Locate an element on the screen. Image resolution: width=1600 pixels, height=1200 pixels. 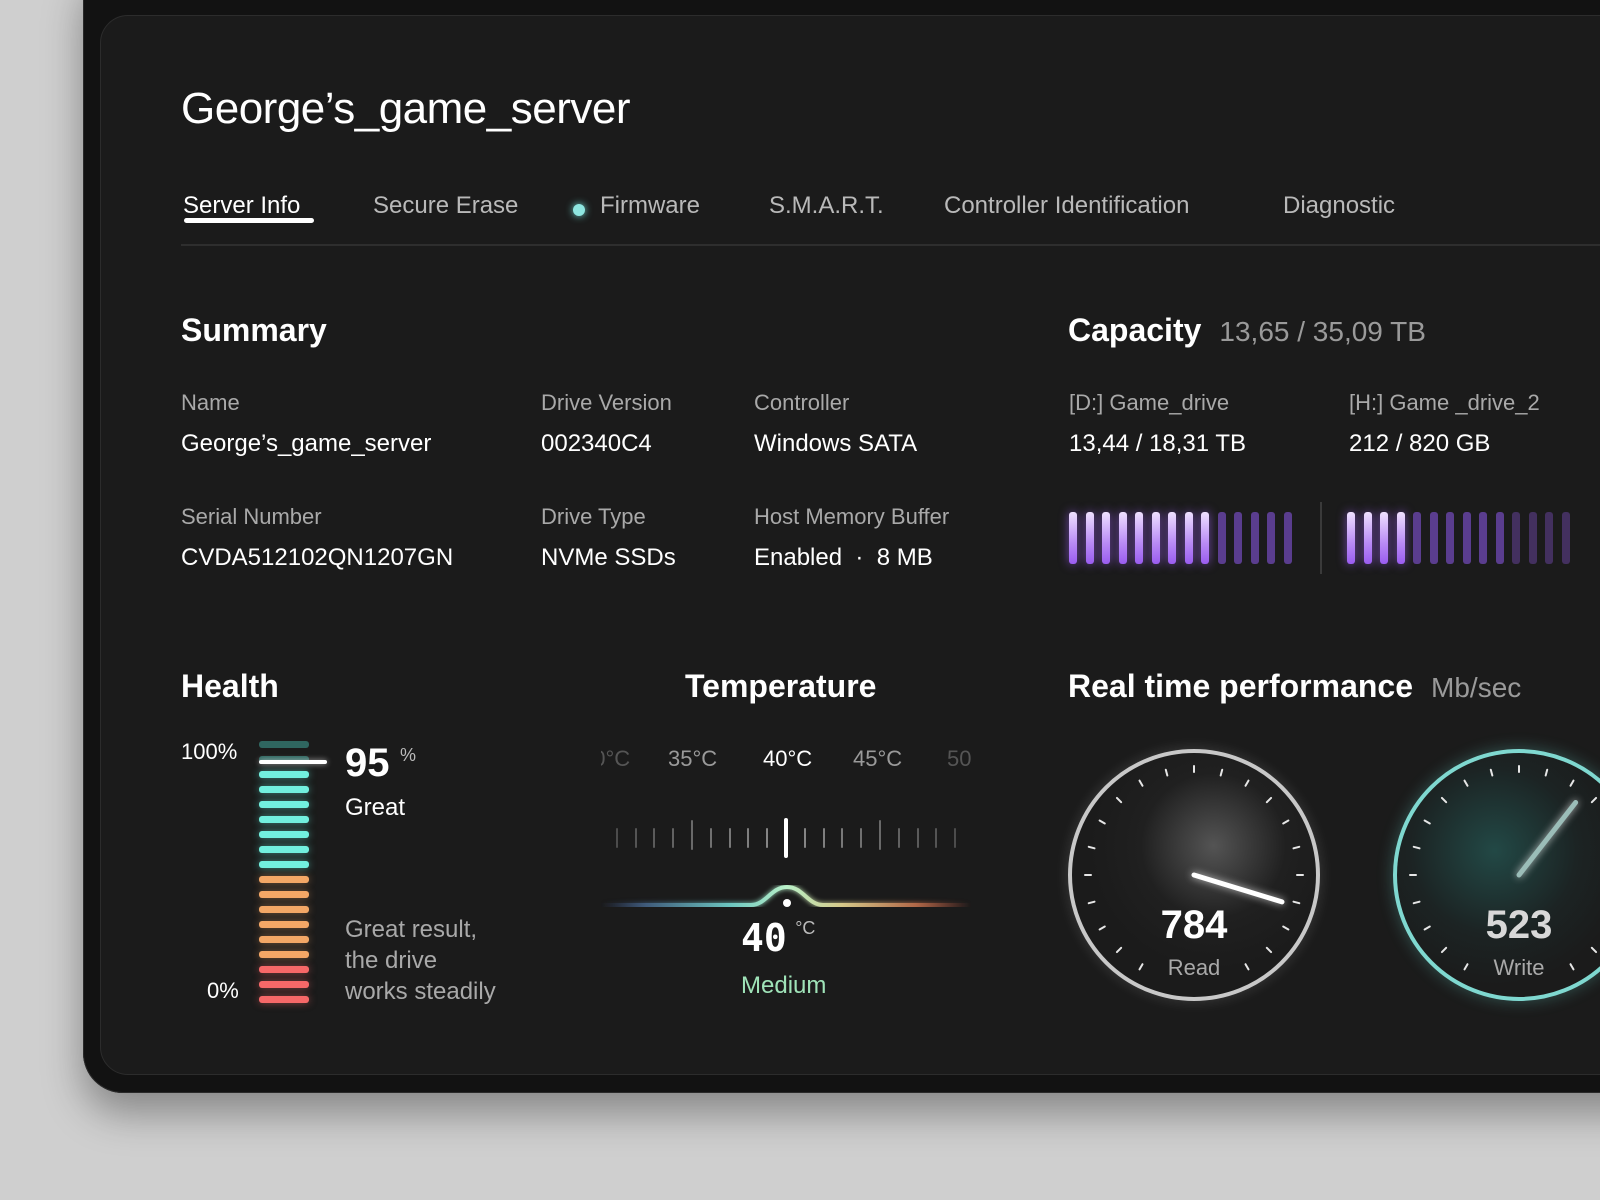
temperature-indicator-dot is located at coordinates (787, 903).